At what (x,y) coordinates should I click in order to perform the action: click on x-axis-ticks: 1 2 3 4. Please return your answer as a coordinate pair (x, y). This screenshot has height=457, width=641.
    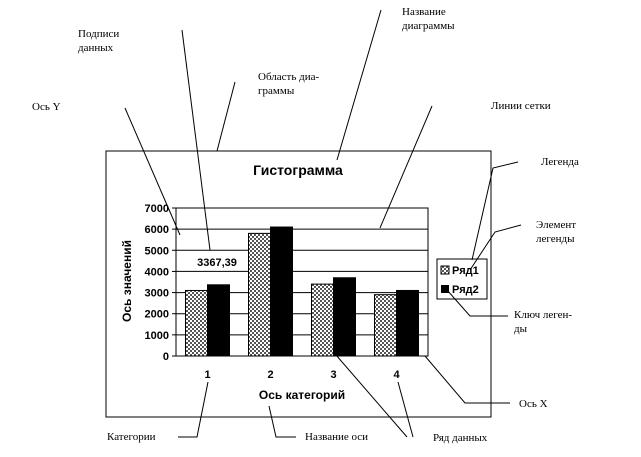
    Looking at the image, I should click on (302, 375).